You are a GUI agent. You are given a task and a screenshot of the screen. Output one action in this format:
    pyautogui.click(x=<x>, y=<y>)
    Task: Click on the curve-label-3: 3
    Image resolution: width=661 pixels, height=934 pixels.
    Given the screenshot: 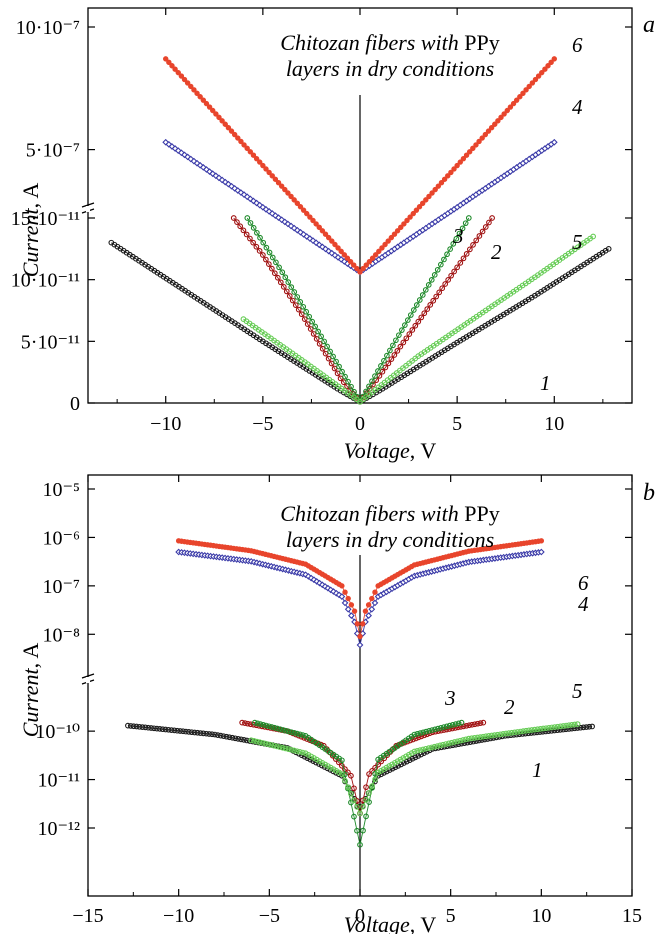 What is the action you would take?
    pyautogui.click(x=450, y=698)
    